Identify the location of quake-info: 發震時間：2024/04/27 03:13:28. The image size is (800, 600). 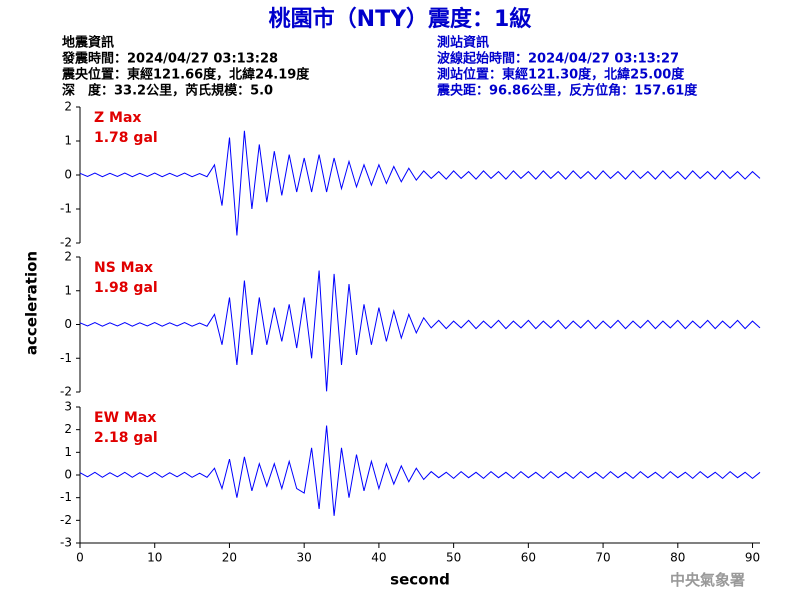
(169, 59).